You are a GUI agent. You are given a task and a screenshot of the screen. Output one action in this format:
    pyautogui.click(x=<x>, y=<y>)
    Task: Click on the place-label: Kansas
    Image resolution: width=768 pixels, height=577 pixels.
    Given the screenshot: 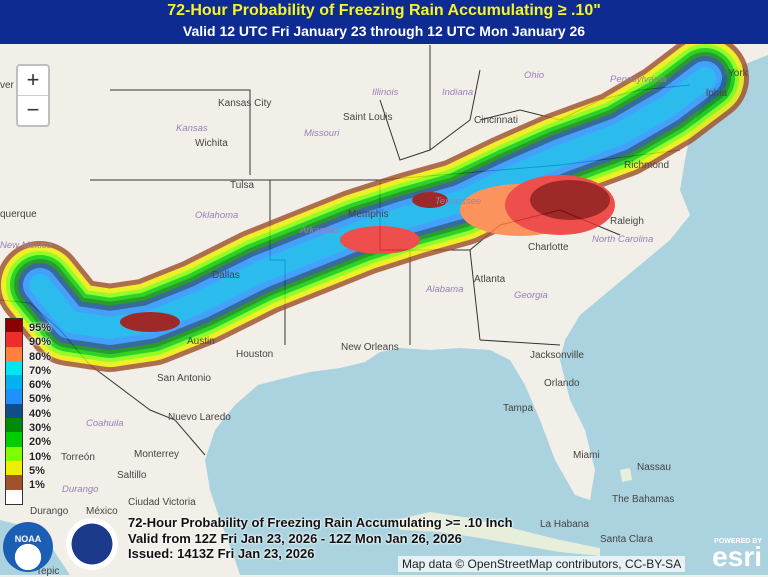 What is the action you would take?
    pyautogui.click(x=192, y=128)
    